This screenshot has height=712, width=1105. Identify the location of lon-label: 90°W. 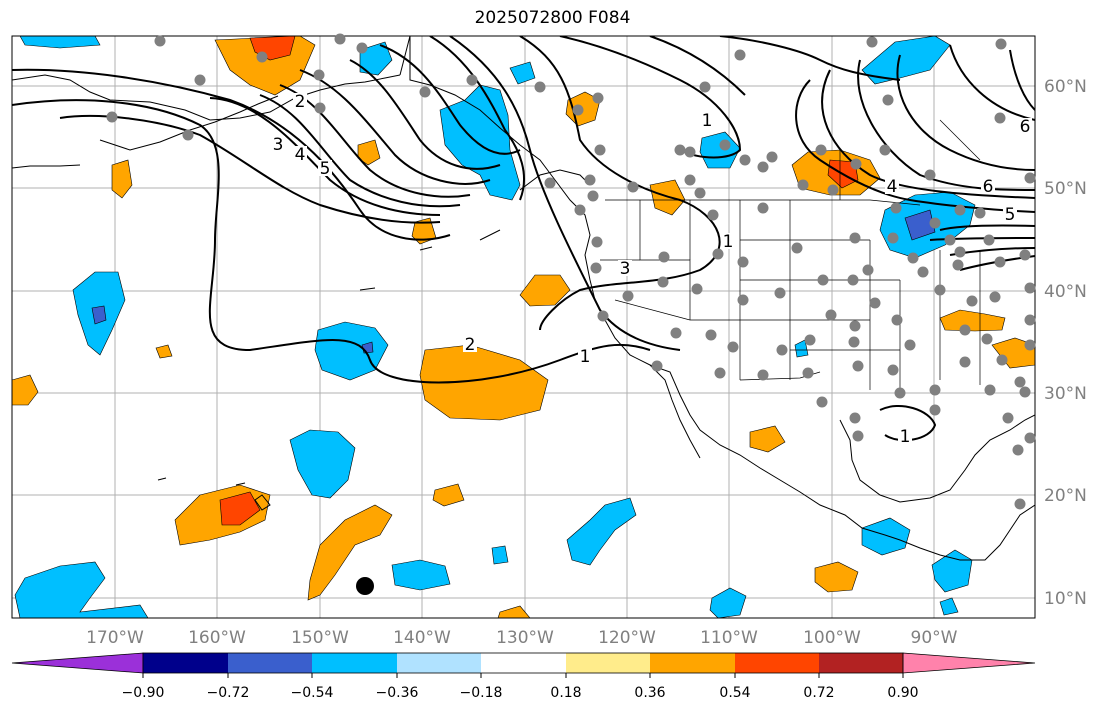
(934, 638).